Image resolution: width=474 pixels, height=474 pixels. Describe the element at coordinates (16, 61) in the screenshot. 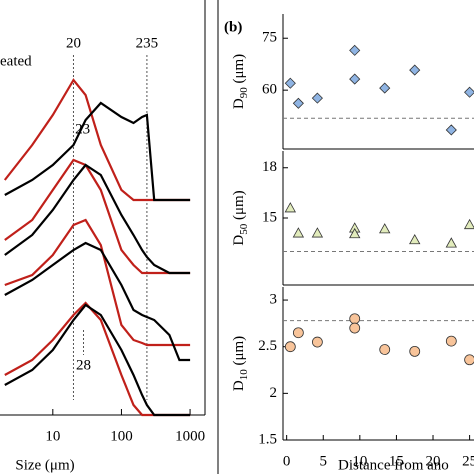

I see `annotation: eated` at that location.